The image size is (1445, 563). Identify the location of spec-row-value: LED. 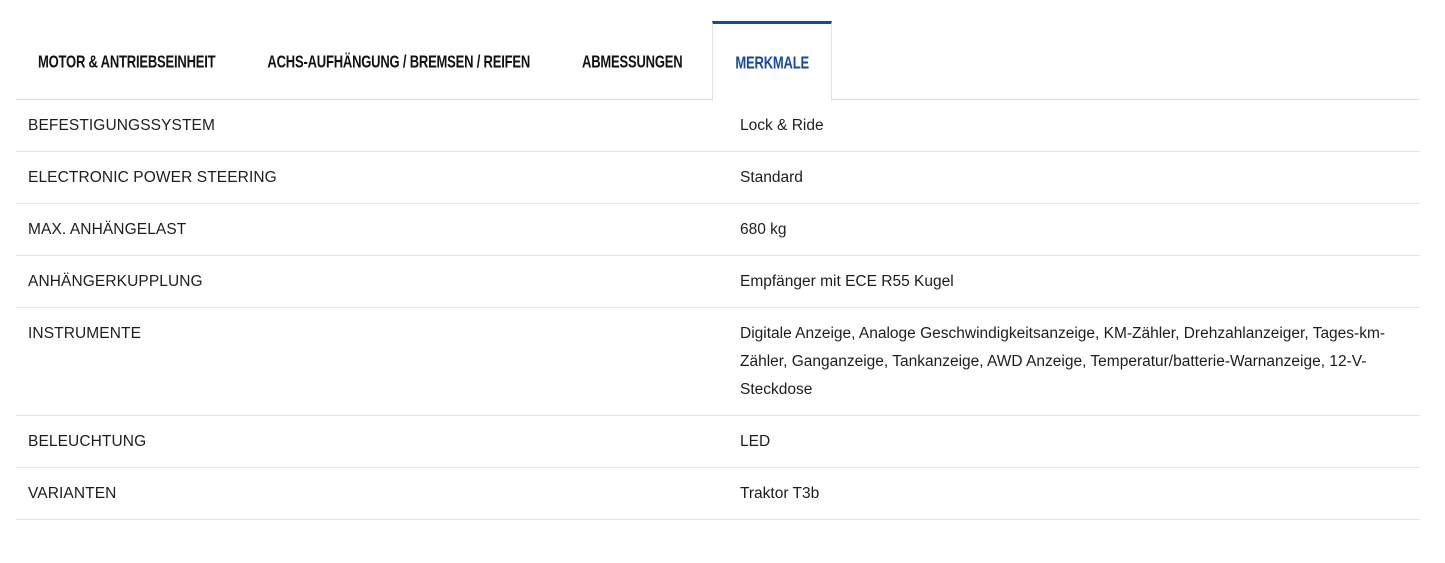
(755, 441).